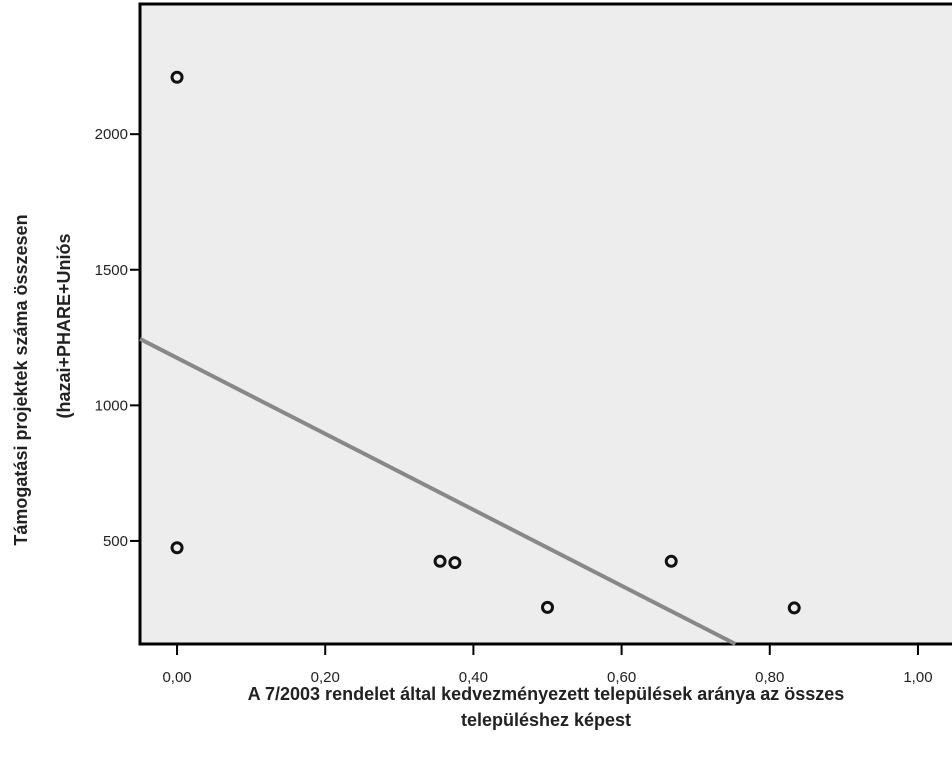  Describe the element at coordinates (473, 677) in the screenshot. I see `x-tick-label-2: 0,40` at that location.